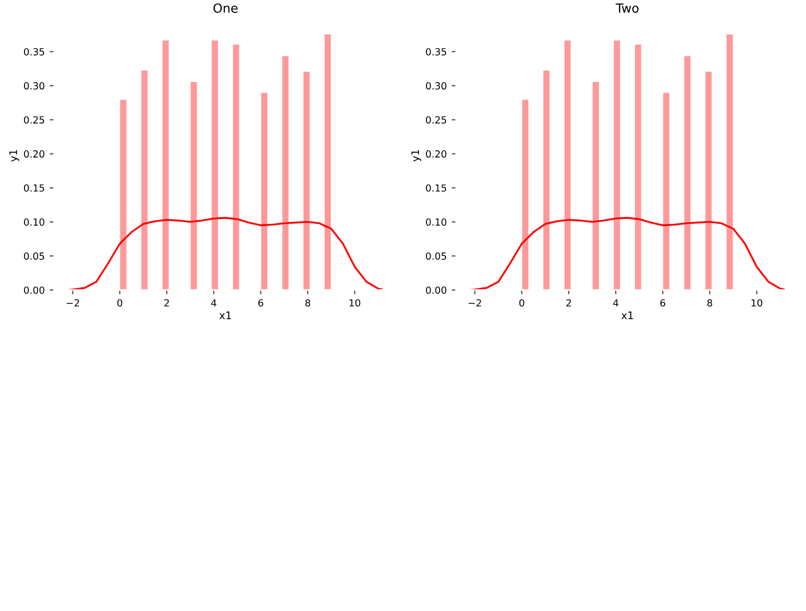  I want to click on chart-title: Two, so click(627, 8).